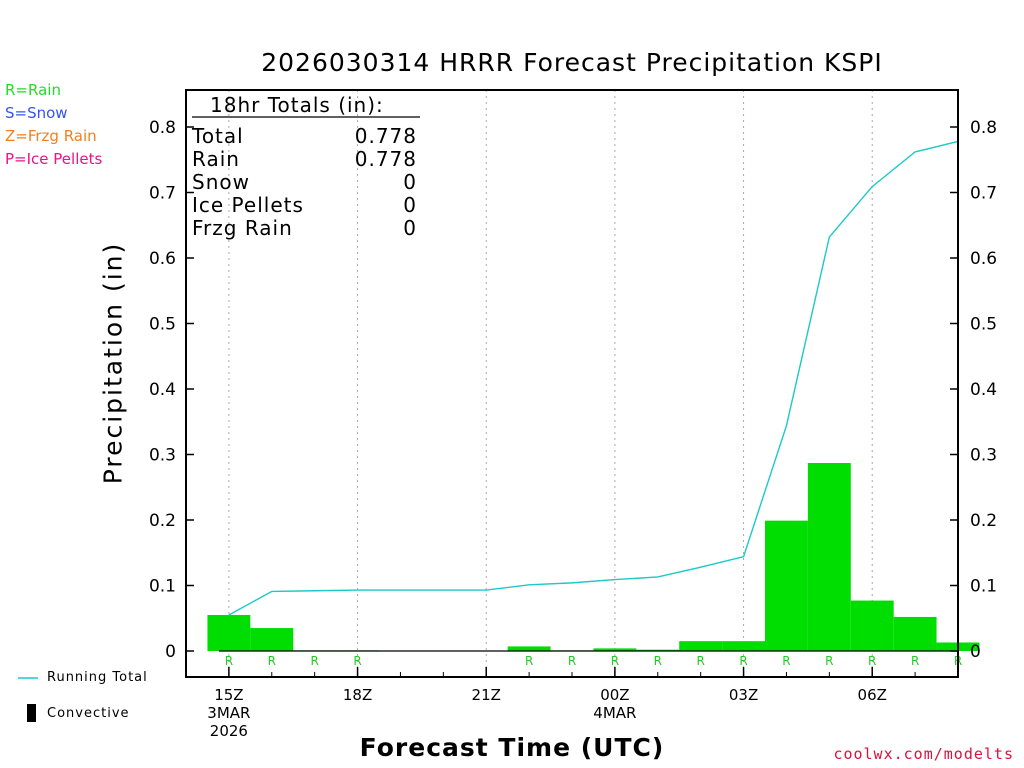 The height and width of the screenshot is (768, 1024). I want to click on y-tick-label-right: 0, so click(975, 652).